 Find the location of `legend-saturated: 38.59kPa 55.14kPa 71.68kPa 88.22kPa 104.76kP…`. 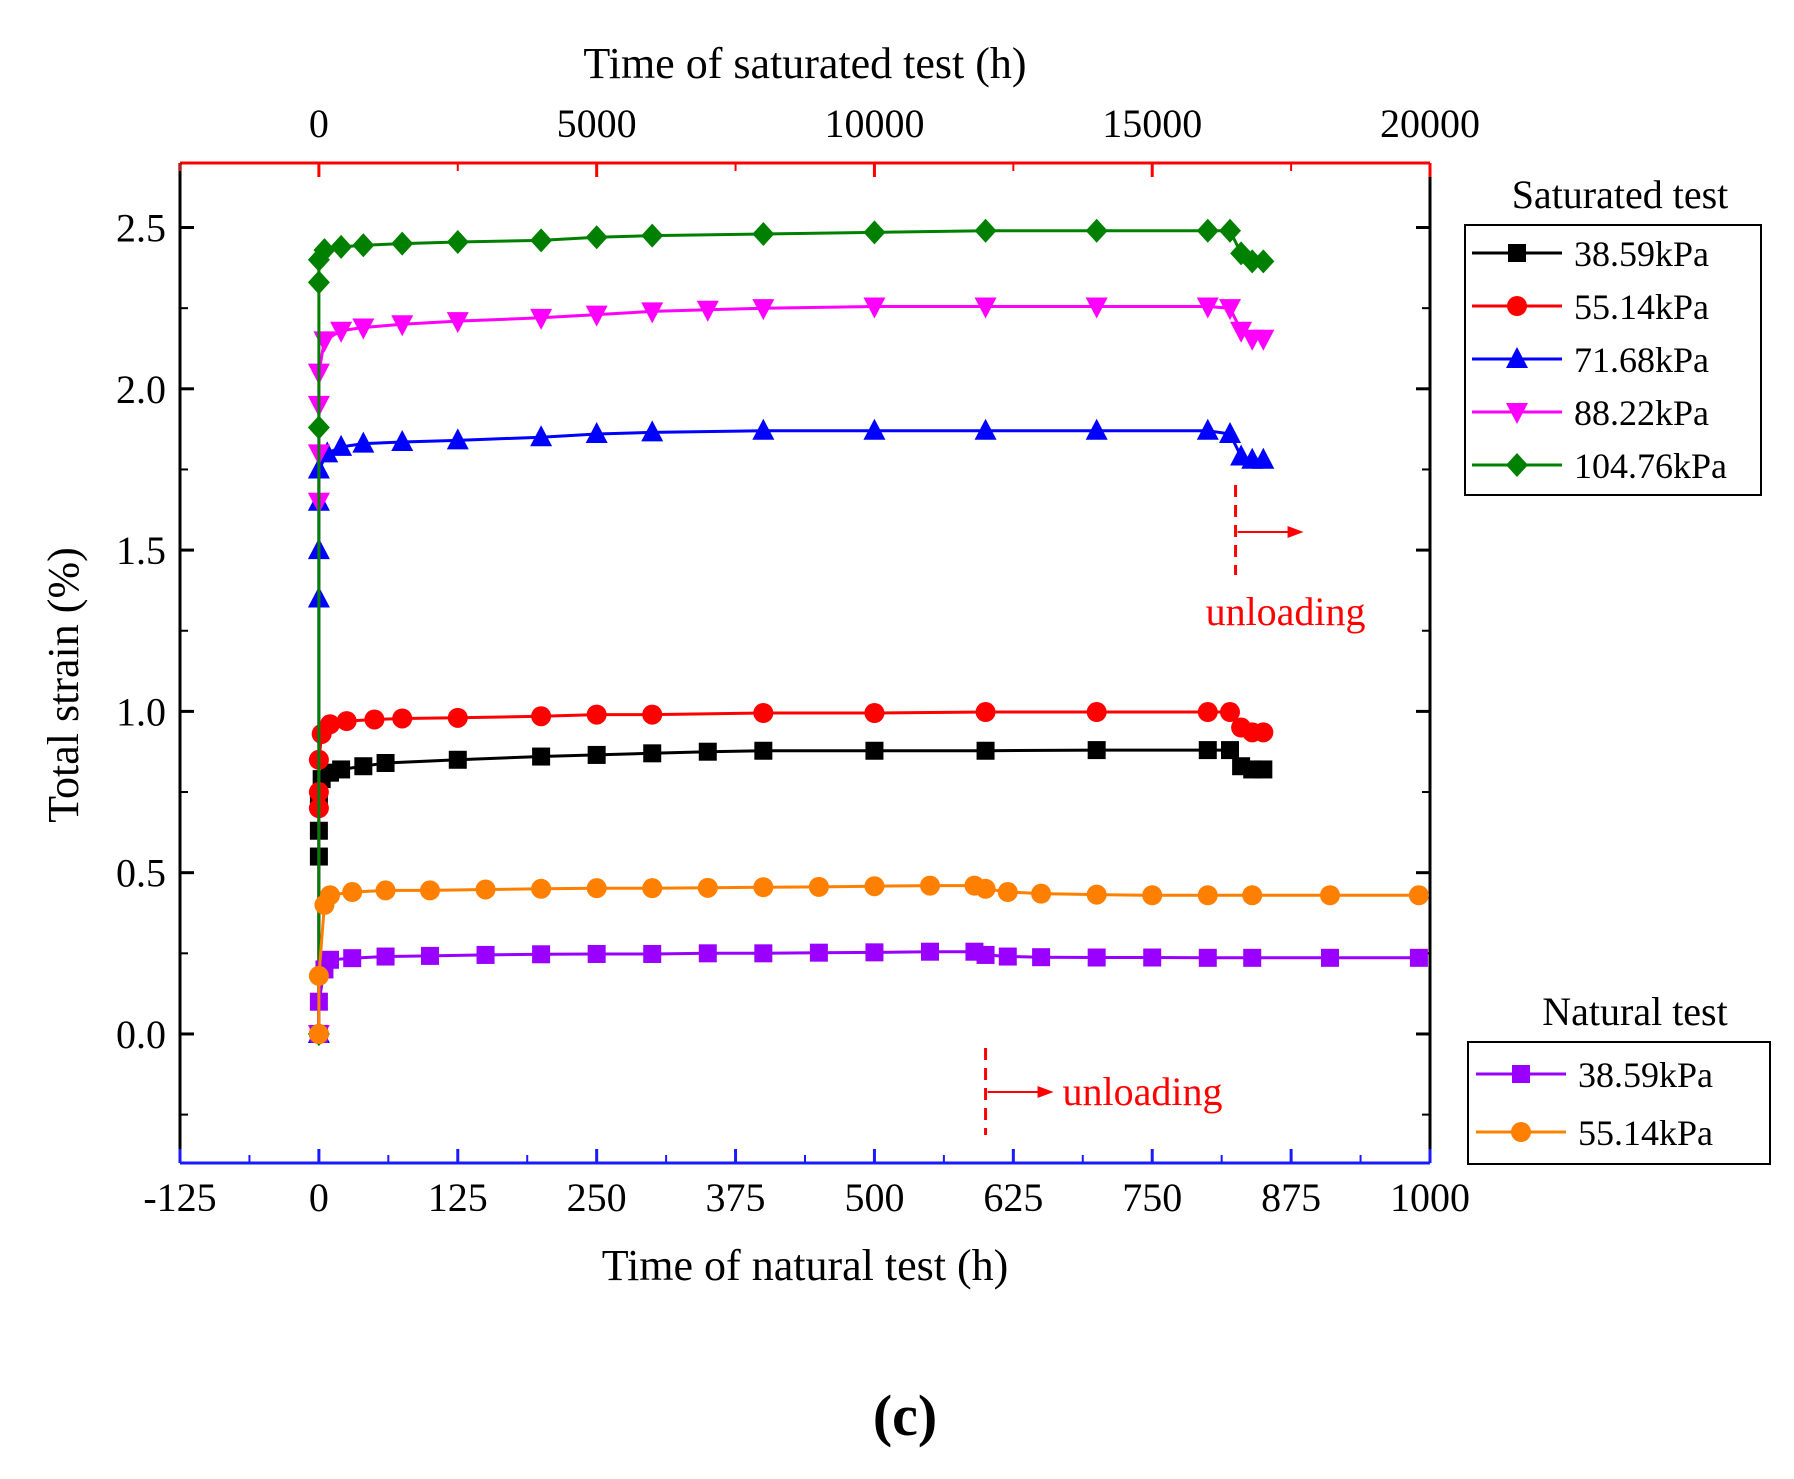

legend-saturated: 38.59kPa 55.14kPa 71.68kPa 88.22kPa 104.76kP… is located at coordinates (1599, 360).